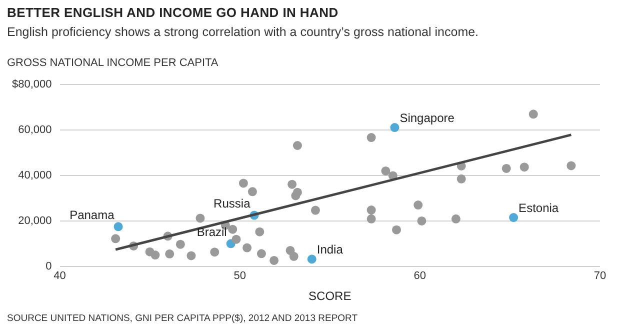 This screenshot has width=619, height=334. I want to click on y-tick-label: 40,000, so click(35, 176).